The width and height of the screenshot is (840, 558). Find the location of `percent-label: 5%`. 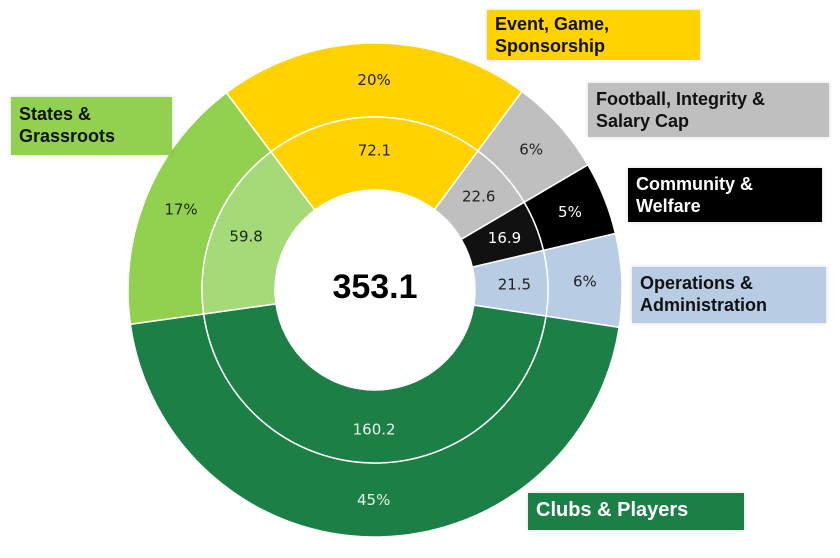

percent-label: 5% is located at coordinates (570, 212).